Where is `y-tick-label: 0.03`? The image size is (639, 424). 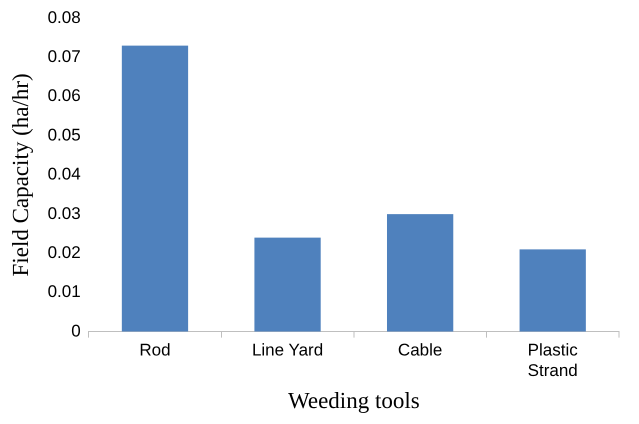 y-tick-label: 0.03 is located at coordinates (64, 213).